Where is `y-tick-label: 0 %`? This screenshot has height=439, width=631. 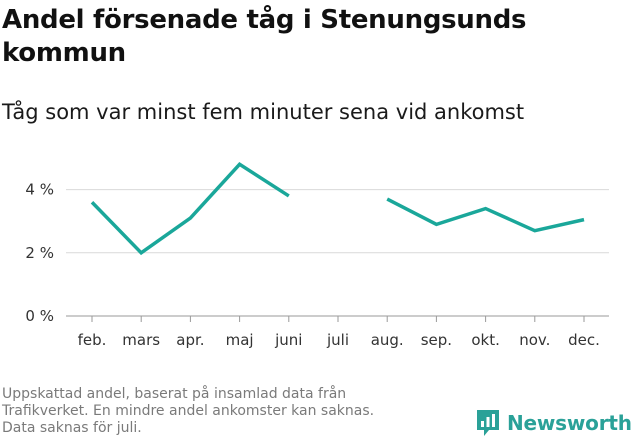 y-tick-label: 0 % is located at coordinates (39, 316).